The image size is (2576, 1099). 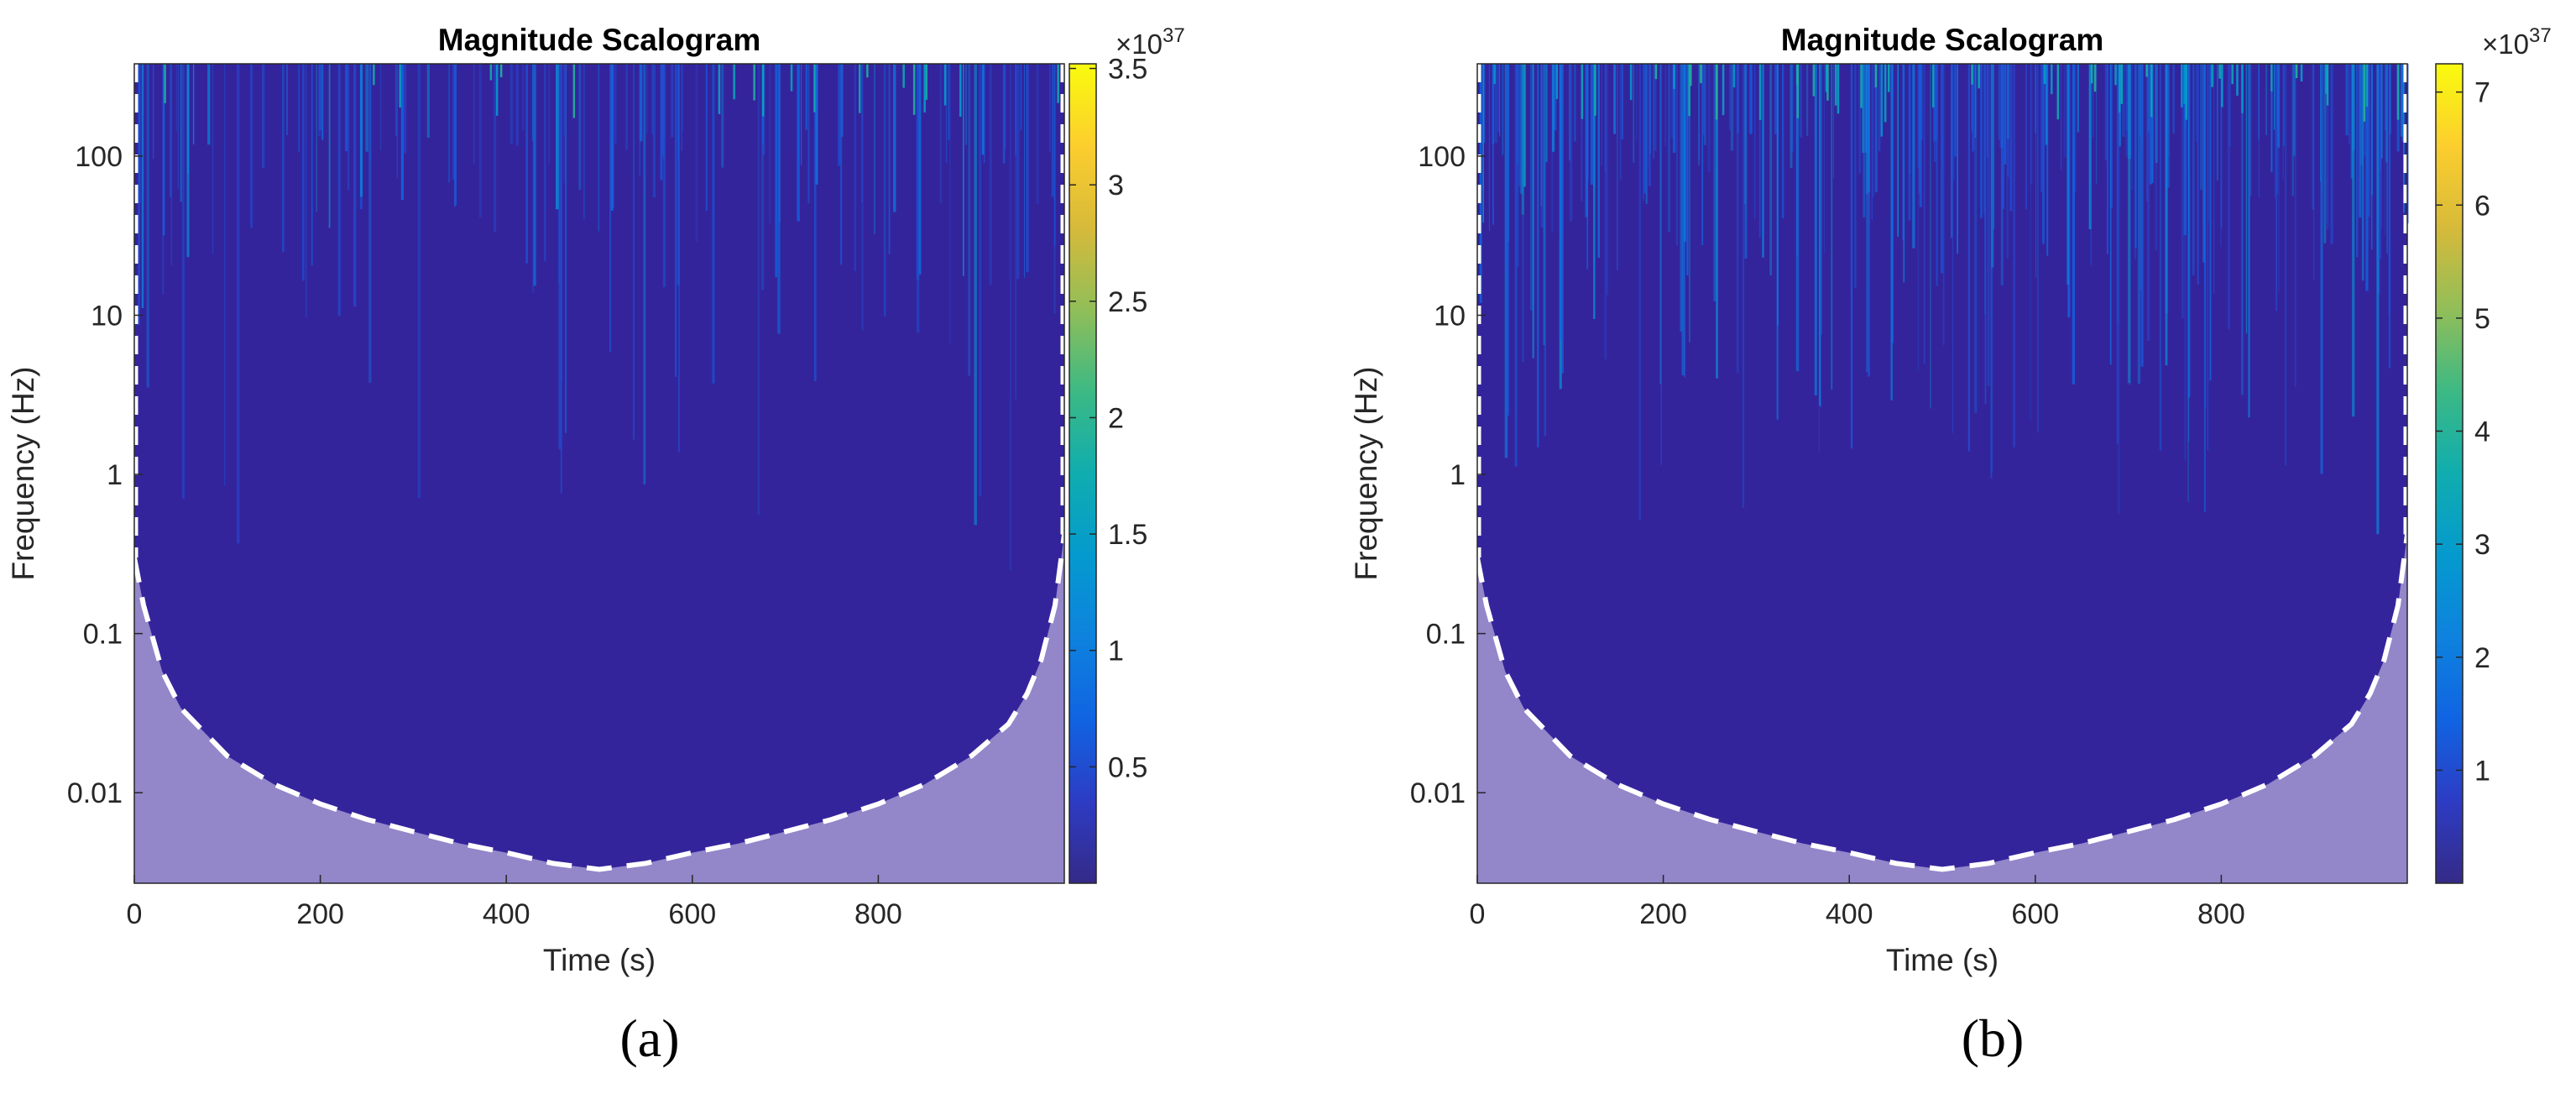 I want to click on colorbar-tick-label: 0.5, so click(x=1127, y=767).